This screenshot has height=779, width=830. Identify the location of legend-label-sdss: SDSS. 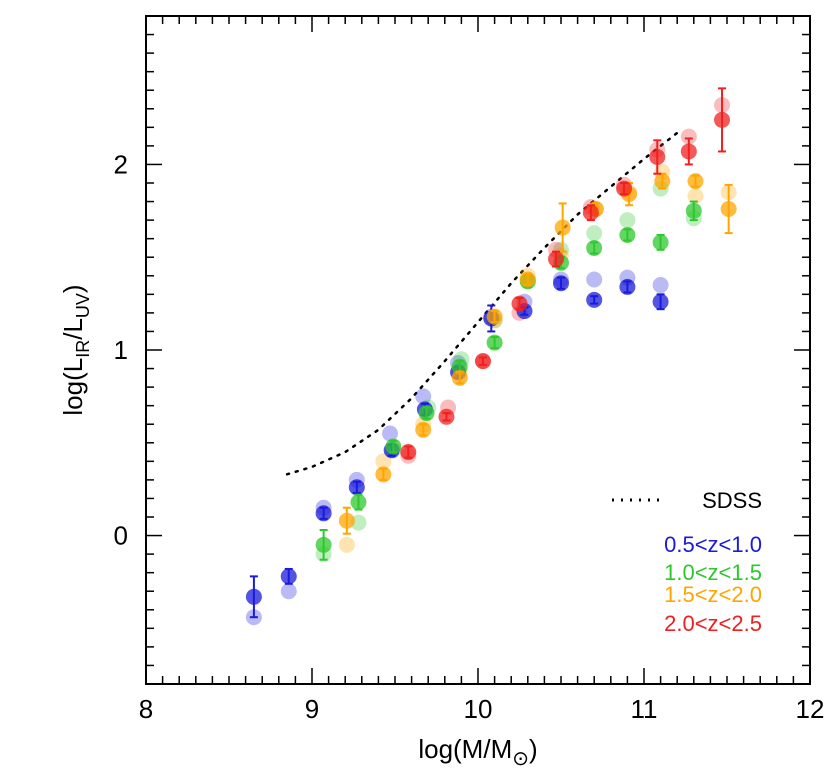
(732, 500).